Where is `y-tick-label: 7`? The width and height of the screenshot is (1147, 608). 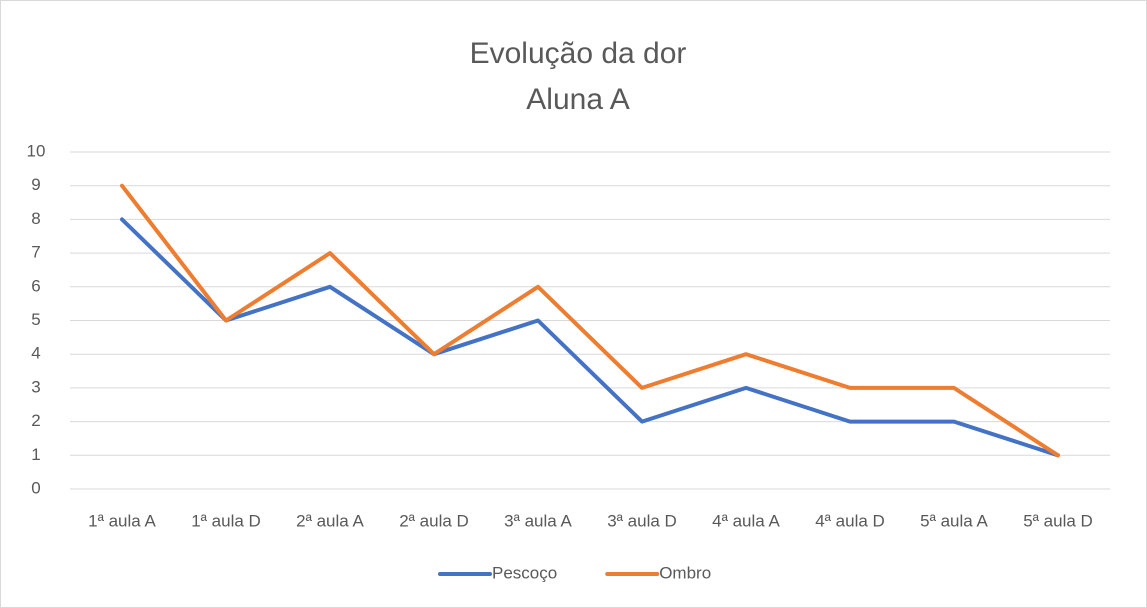 y-tick-label: 7 is located at coordinates (35, 252).